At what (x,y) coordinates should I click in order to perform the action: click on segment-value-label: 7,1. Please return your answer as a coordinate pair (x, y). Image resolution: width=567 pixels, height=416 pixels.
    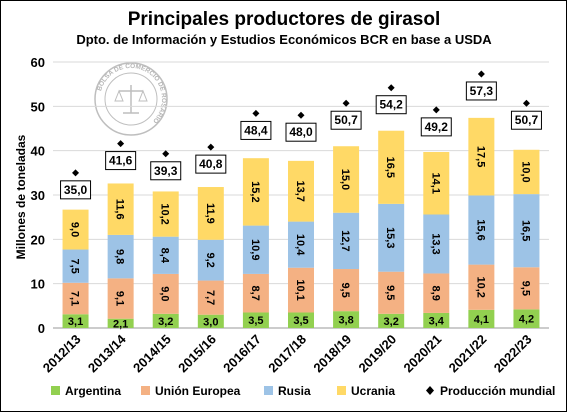
    Looking at the image, I should click on (75, 298).